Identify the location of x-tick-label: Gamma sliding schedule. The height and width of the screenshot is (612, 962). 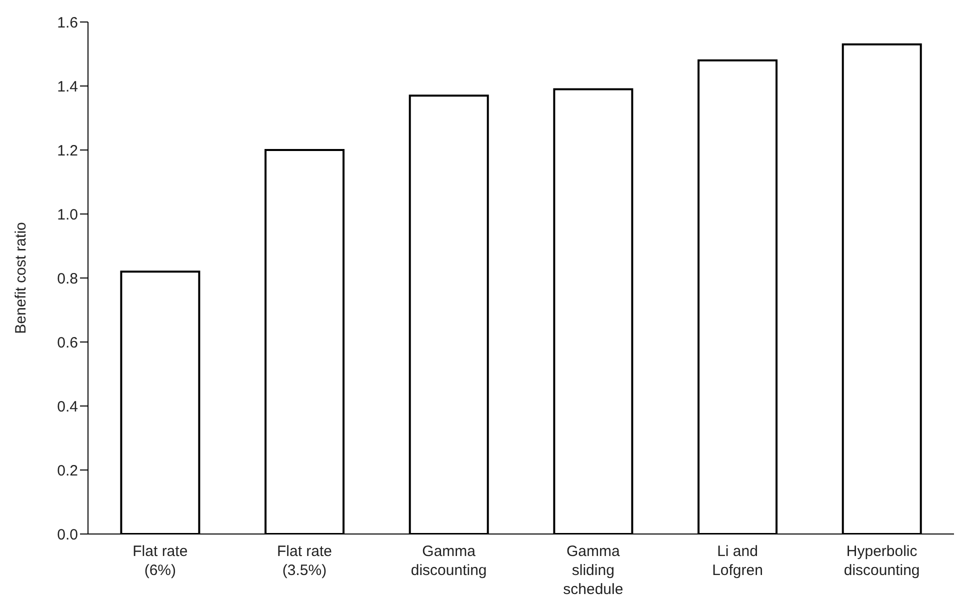
(593, 570).